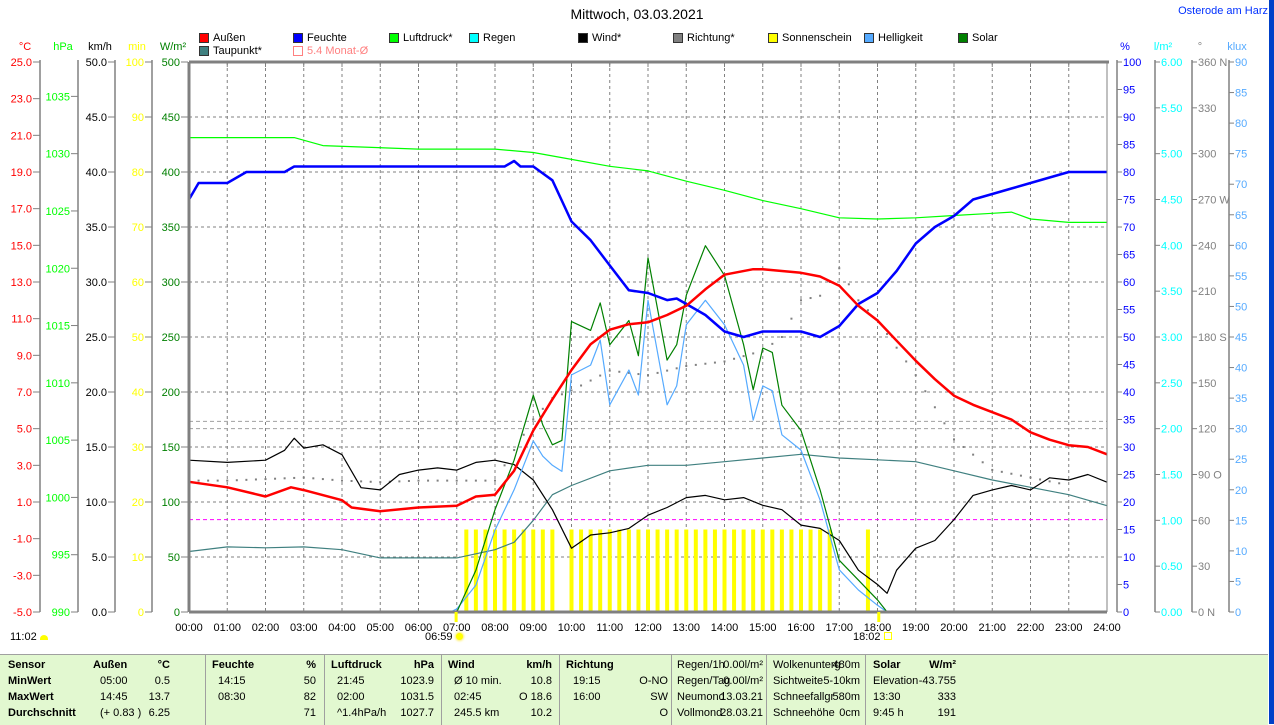 The width and height of the screenshot is (1274, 725). What do you see at coordinates (324, 690) in the screenshot?
I see `column-separator` at bounding box center [324, 690].